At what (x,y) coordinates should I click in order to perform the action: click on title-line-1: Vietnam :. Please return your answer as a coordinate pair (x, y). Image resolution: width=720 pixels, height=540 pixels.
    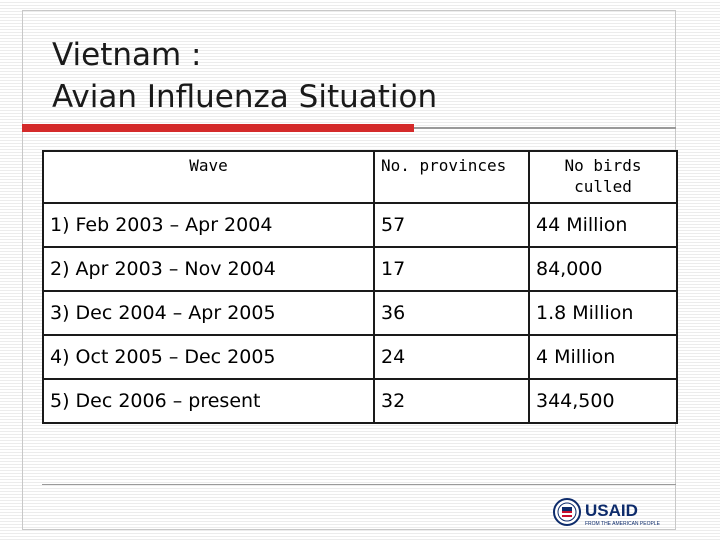
    Looking at the image, I should click on (127, 55).